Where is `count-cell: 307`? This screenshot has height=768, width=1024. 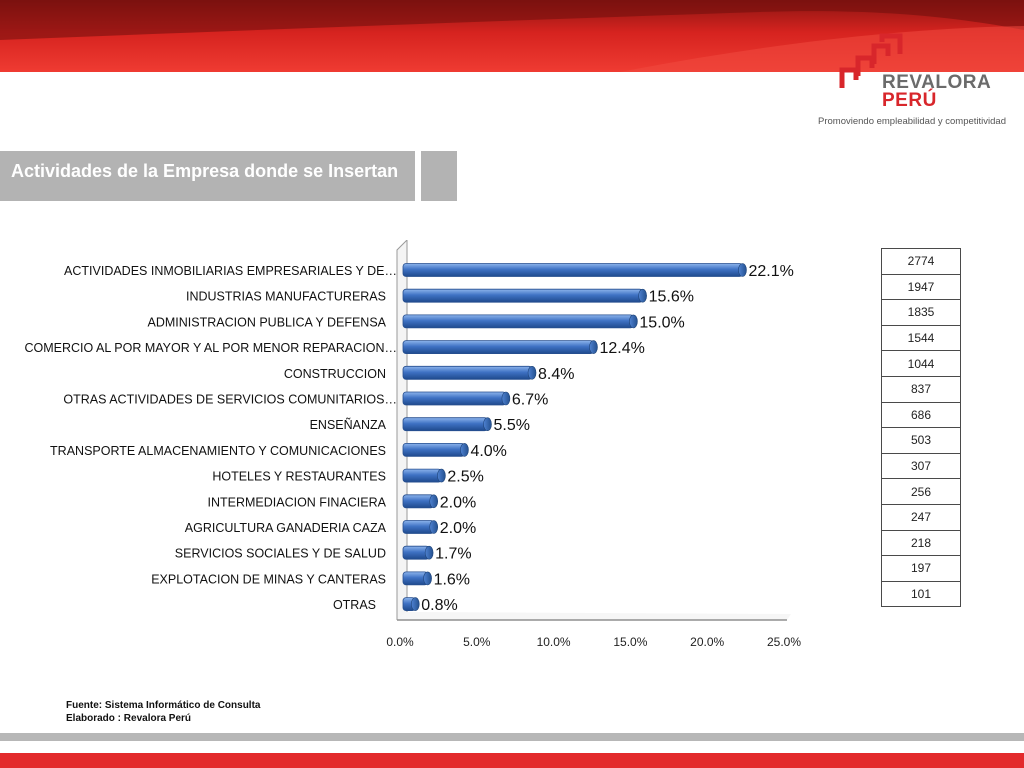
count-cell: 307 is located at coordinates (921, 466).